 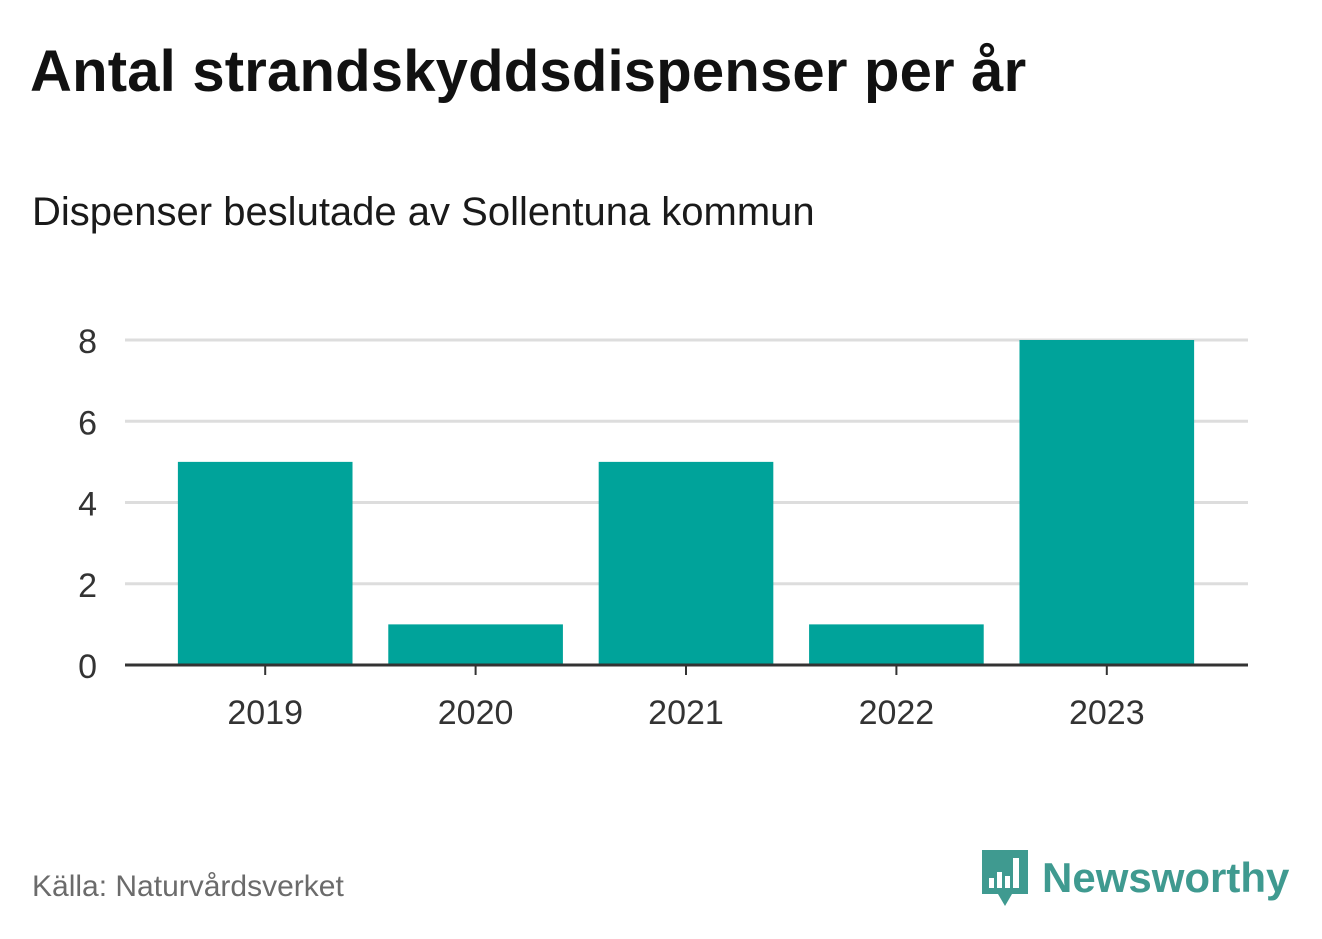 What do you see at coordinates (87, 586) in the screenshot?
I see `y-tick-label: 2` at bounding box center [87, 586].